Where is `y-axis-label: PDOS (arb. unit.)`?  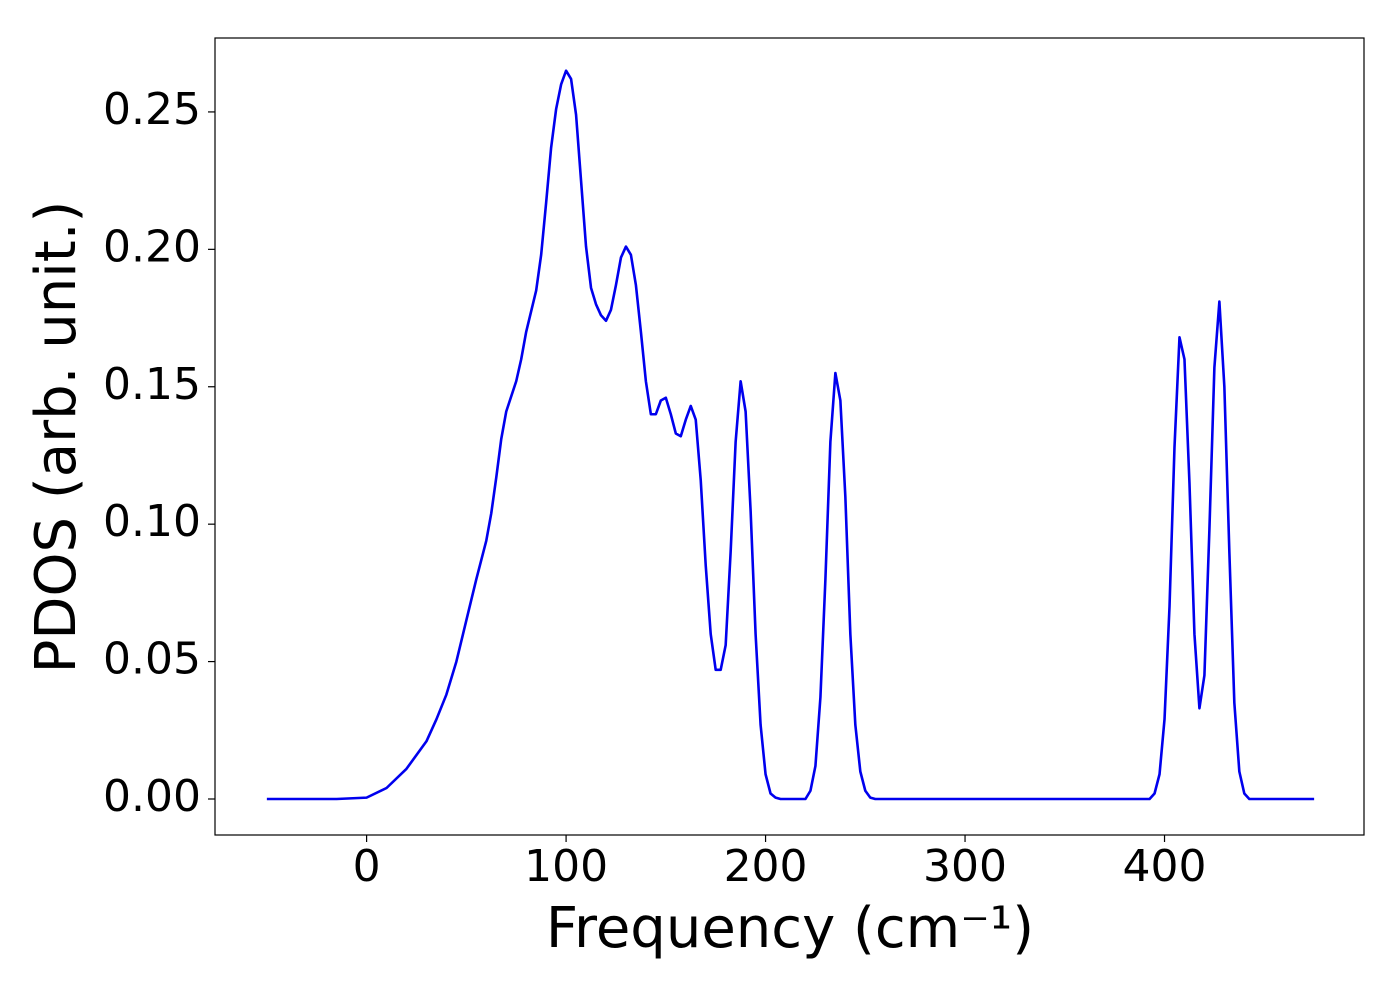
y-axis-label: PDOS (arb. unit.) is located at coordinates (56, 437).